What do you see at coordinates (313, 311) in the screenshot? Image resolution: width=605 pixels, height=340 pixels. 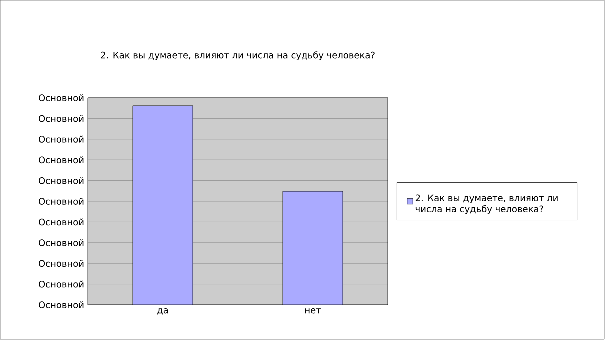 I see `x-tick-label: нет` at bounding box center [313, 311].